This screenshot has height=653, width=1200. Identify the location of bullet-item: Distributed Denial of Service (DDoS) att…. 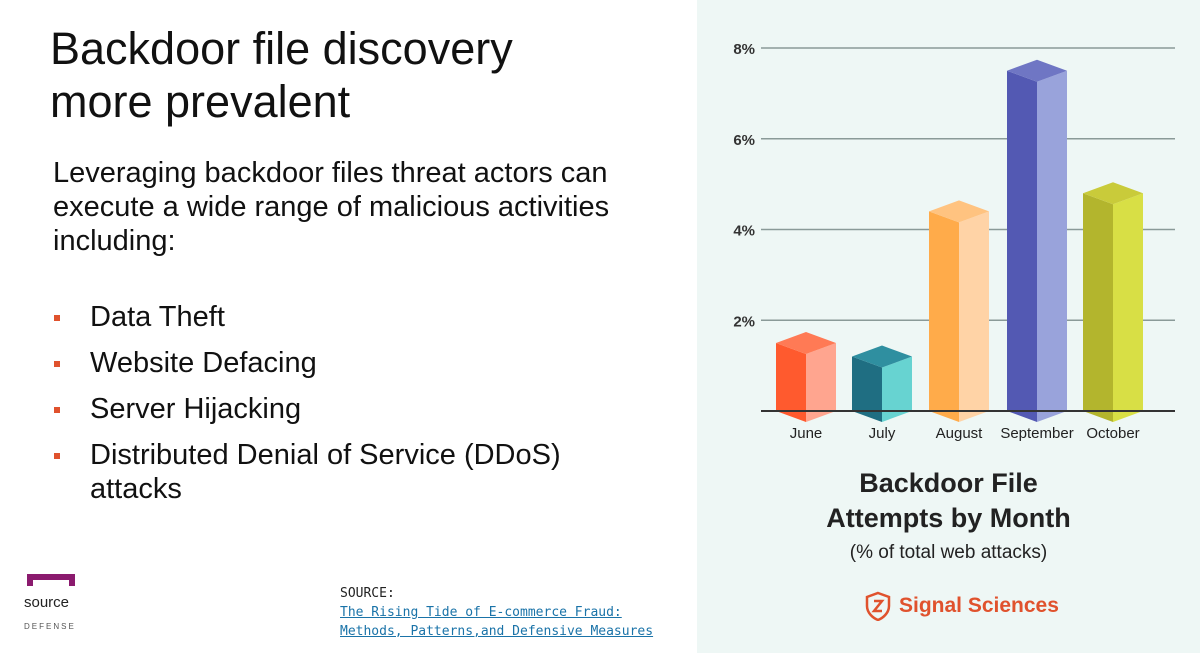
(350, 472).